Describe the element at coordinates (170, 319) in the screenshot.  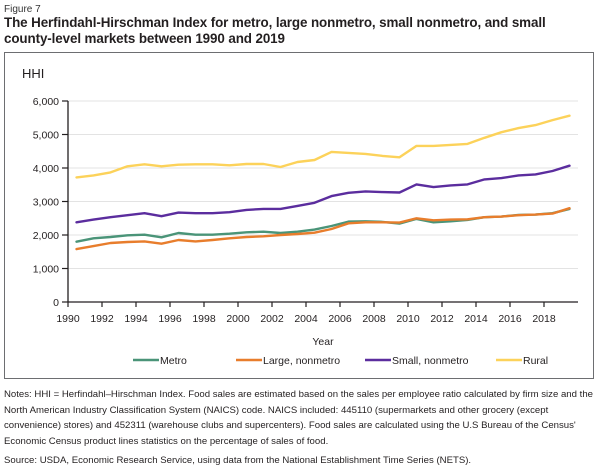
I see `x-tick-label: 1996` at that location.